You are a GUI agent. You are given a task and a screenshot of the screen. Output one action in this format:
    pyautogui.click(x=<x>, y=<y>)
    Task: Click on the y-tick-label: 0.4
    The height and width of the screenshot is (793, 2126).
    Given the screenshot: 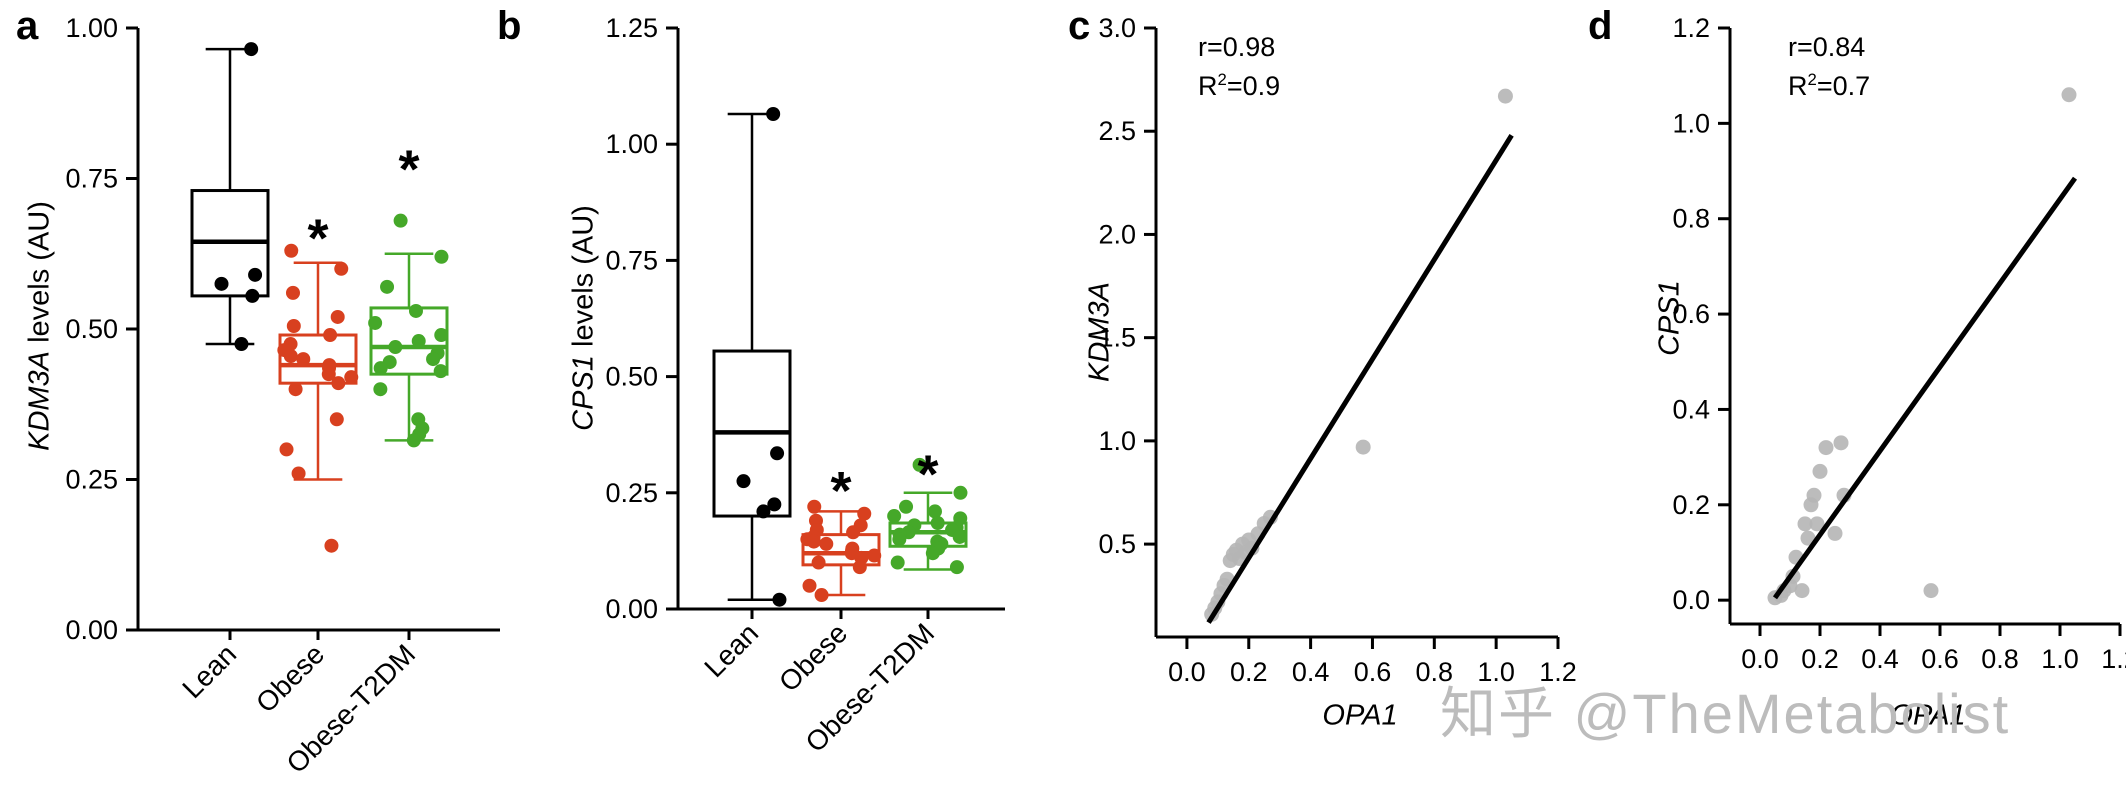 What is the action you would take?
    pyautogui.click(x=1691, y=409)
    